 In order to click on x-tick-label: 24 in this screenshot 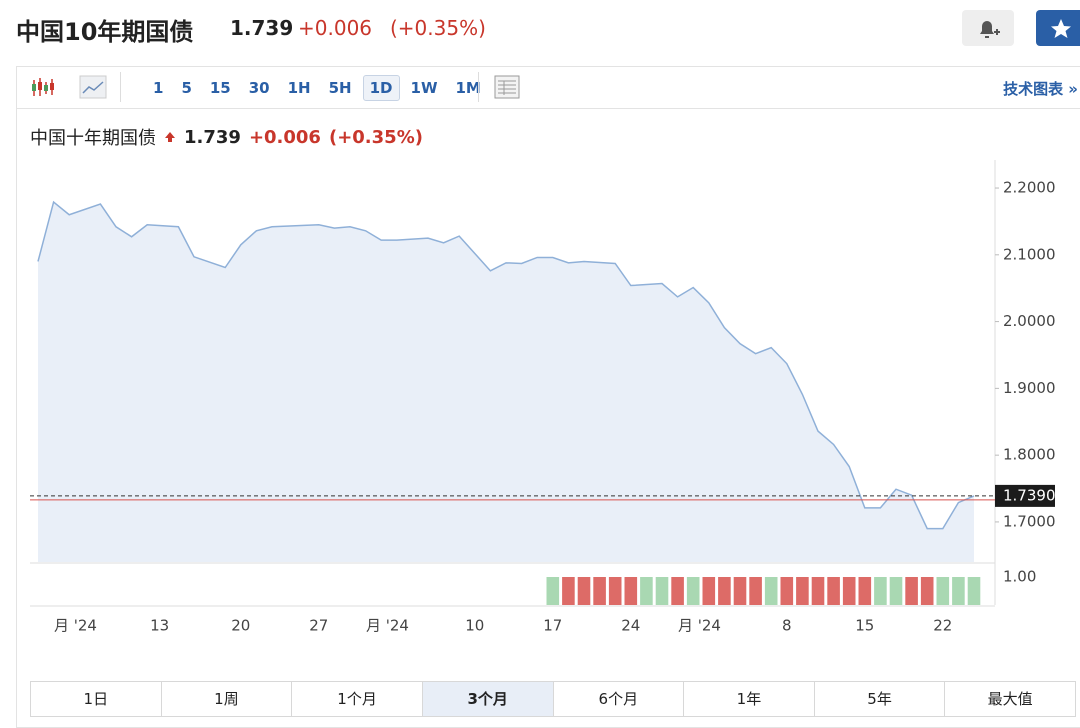, I will do `click(630, 626)`.